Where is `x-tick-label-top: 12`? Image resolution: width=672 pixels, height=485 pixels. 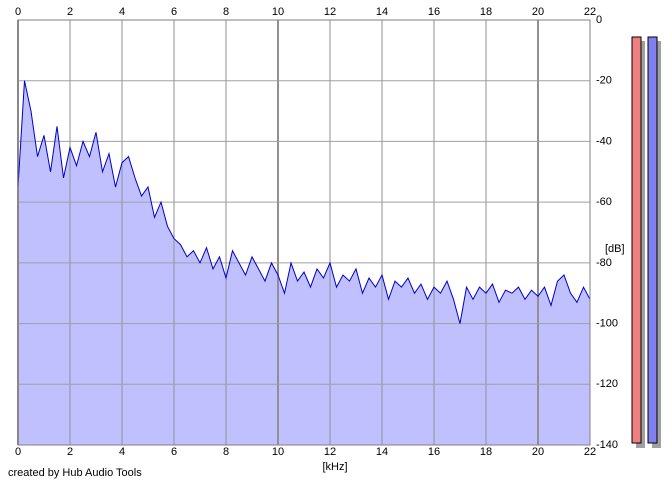
x-tick-label-top: 12 is located at coordinates (330, 12).